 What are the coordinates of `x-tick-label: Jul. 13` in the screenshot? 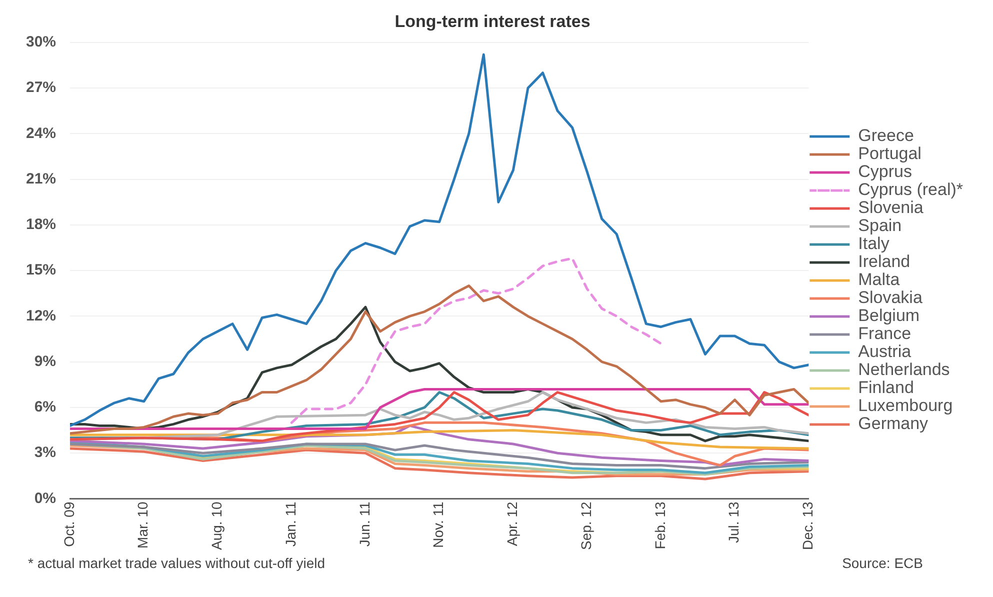 It's located at (734, 522).